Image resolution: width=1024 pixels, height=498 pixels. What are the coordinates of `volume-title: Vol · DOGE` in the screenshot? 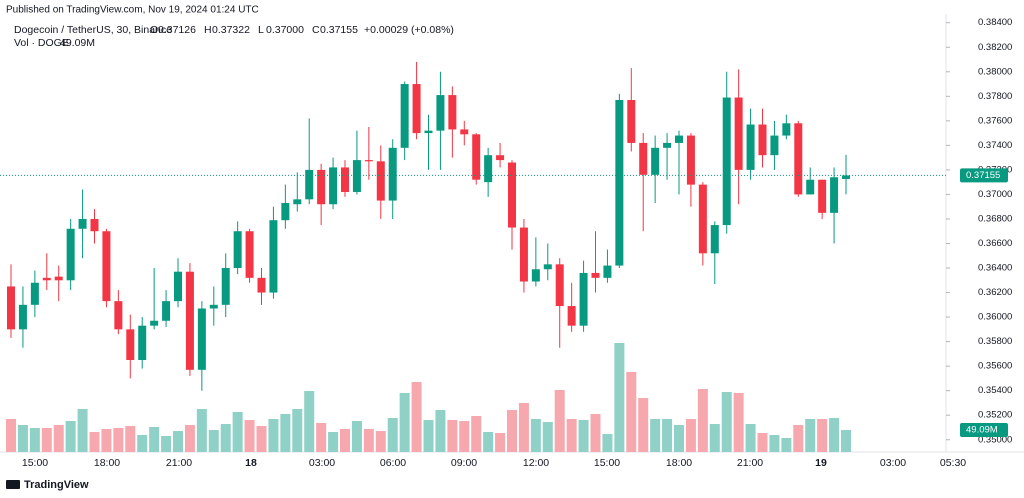 It's located at (41, 43).